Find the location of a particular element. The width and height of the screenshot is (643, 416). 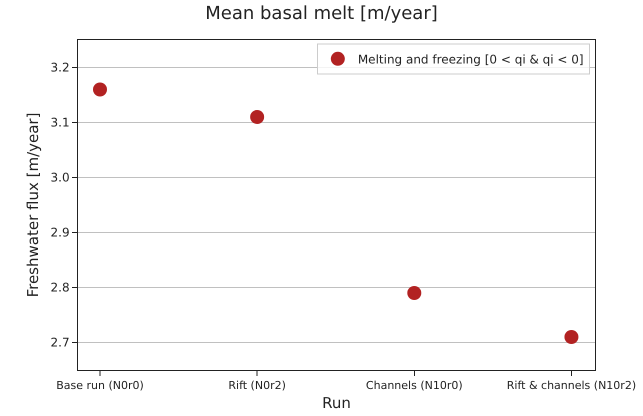

y-tick-label: 3.0 is located at coordinates (60, 177).